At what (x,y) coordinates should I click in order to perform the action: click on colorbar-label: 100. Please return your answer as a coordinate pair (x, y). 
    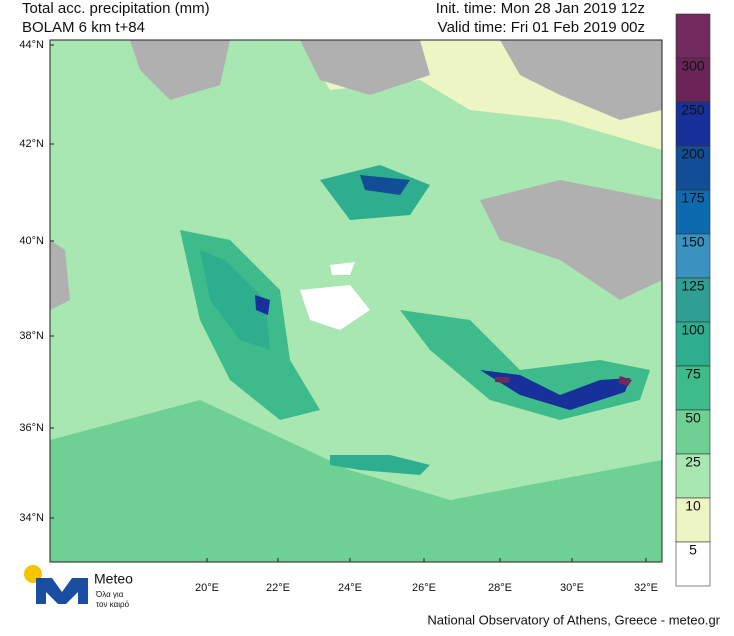
    Looking at the image, I should click on (693, 330).